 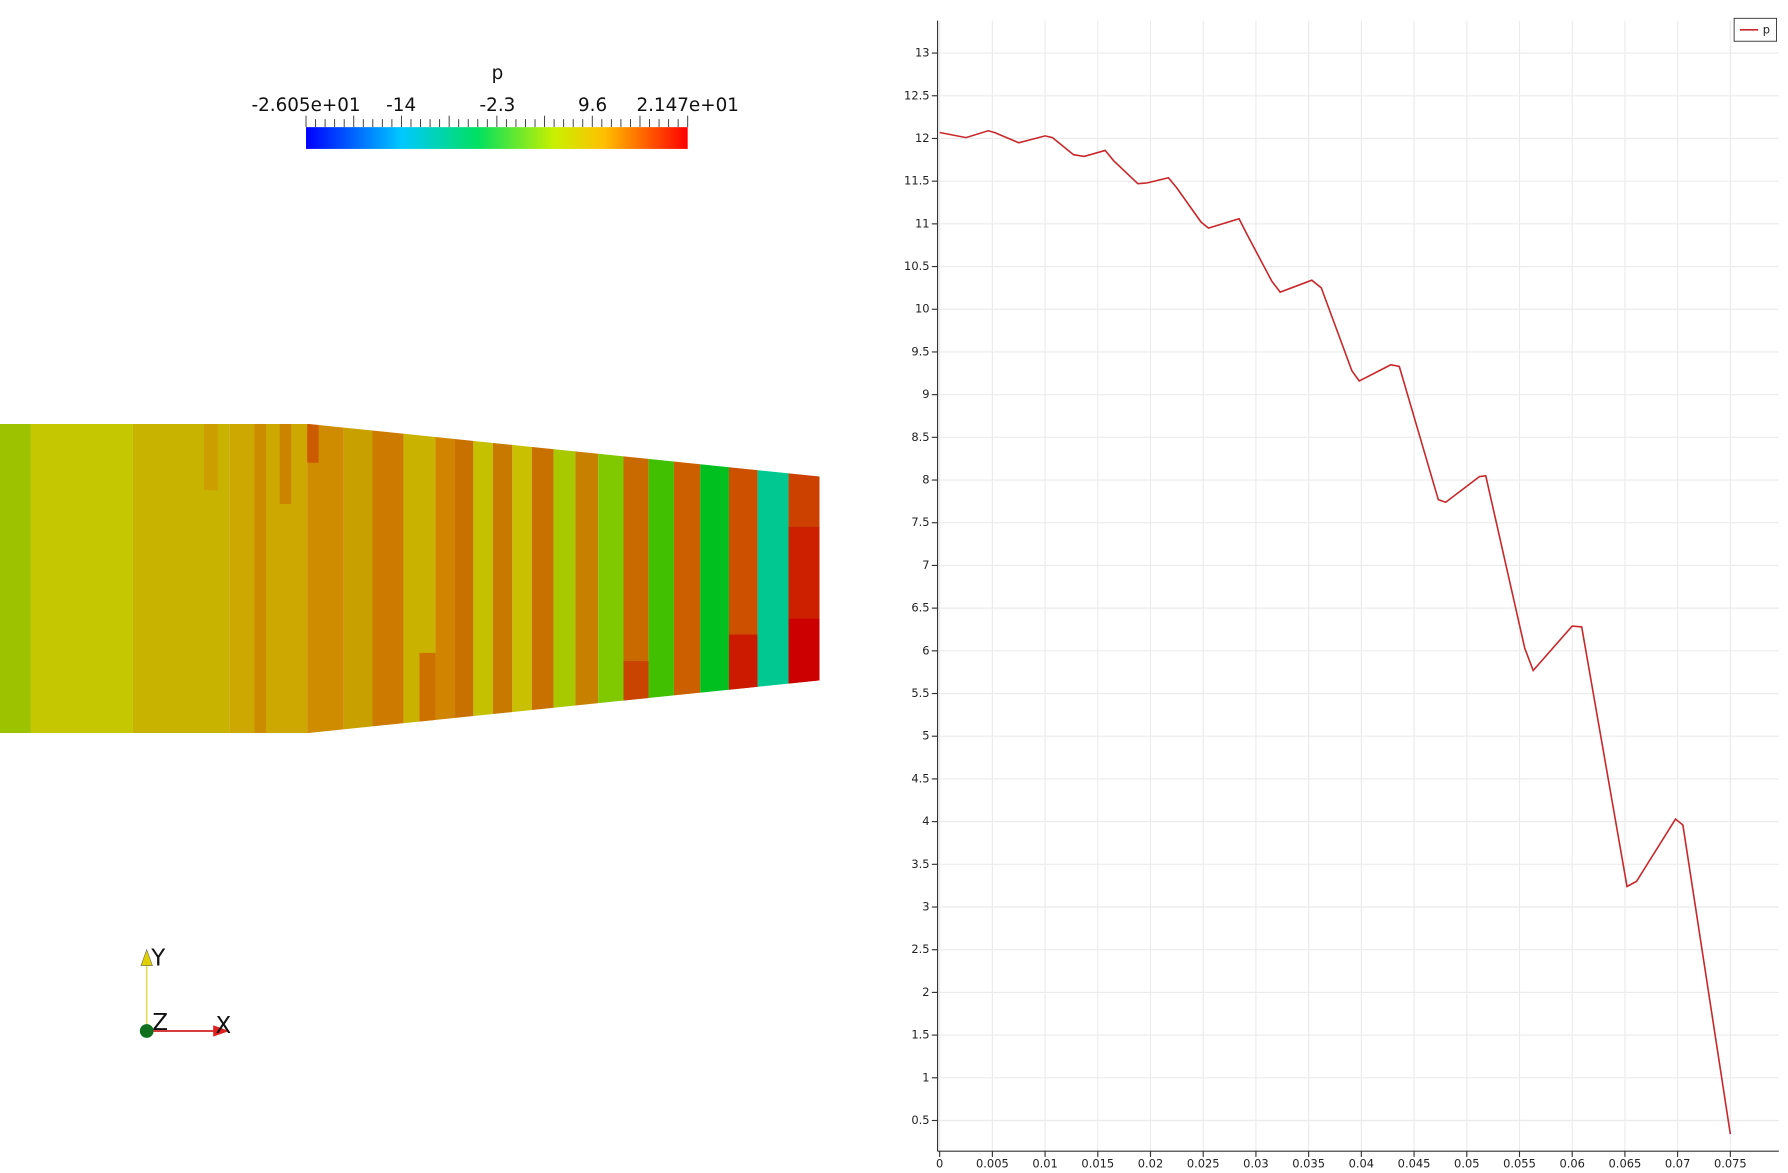 What do you see at coordinates (922, 223) in the screenshot?
I see `y-tick-label: 11` at bounding box center [922, 223].